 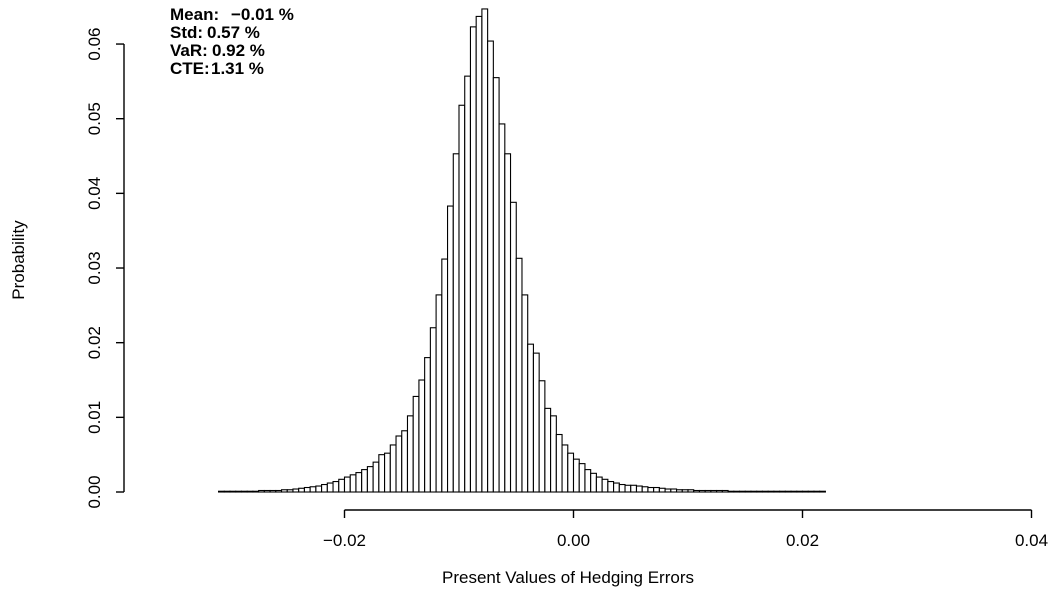 I want to click on x-tick-label: 0.04, so click(x=1031, y=540).